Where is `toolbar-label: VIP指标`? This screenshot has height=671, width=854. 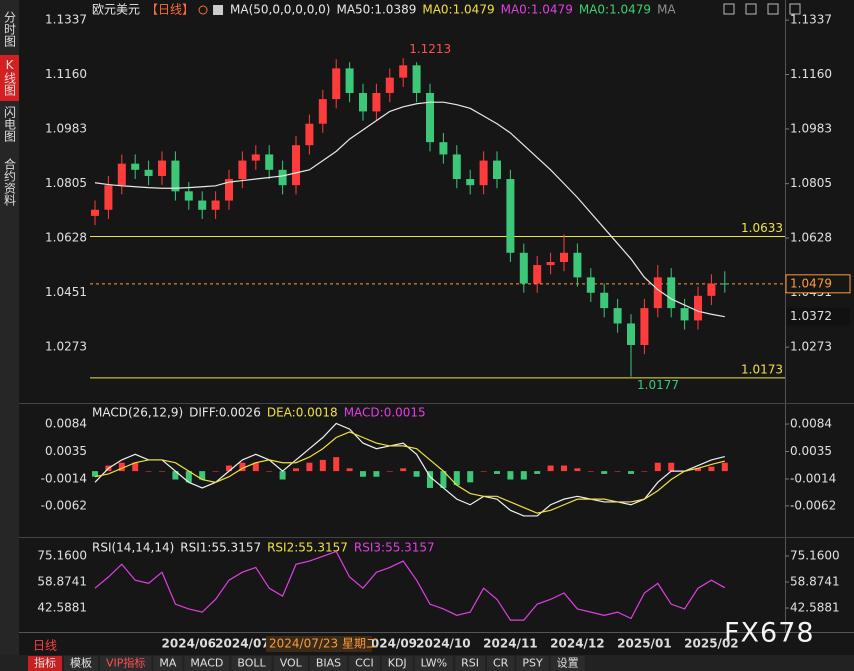 toolbar-label: VIP指标 is located at coordinates (125, 663).